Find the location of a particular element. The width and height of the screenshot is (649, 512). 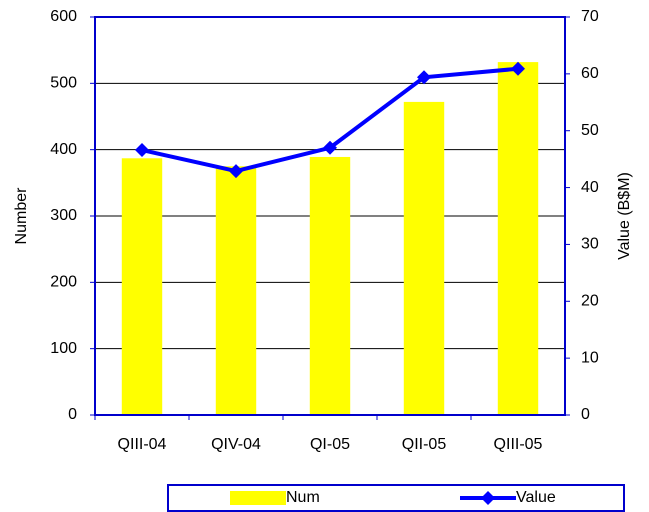

y-tick-label: 0 is located at coordinates (72, 414).